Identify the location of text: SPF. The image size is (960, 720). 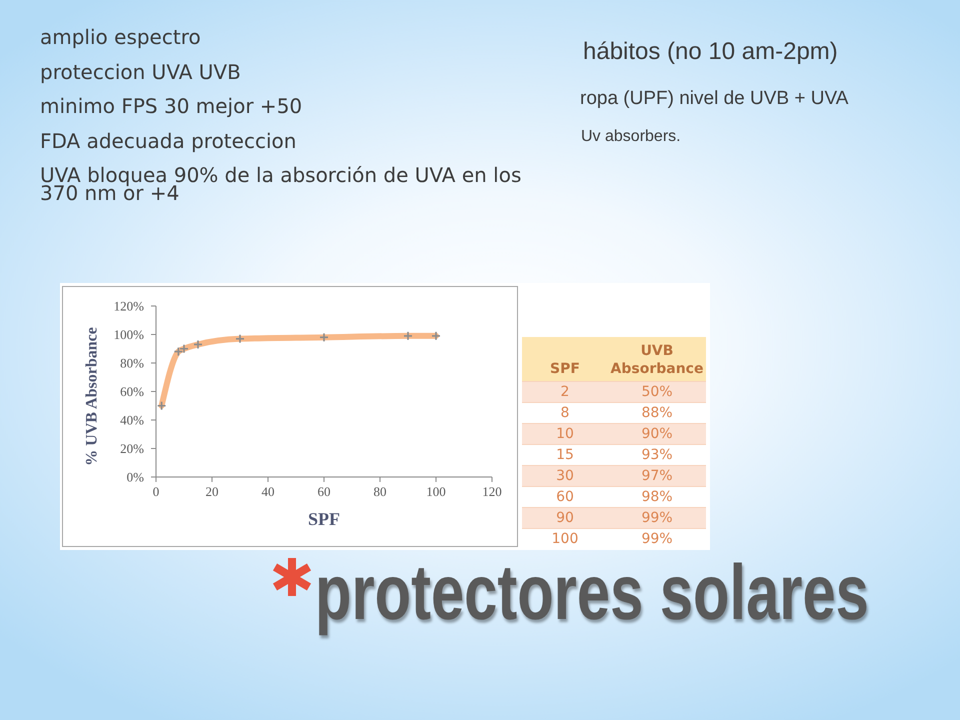
(565, 369).